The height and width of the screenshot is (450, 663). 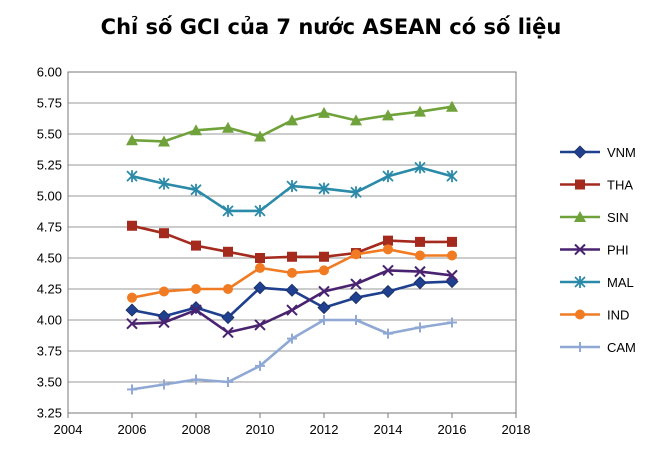 What do you see at coordinates (49, 382) in the screenshot?
I see `y-tick-label: 3.50` at bounding box center [49, 382].